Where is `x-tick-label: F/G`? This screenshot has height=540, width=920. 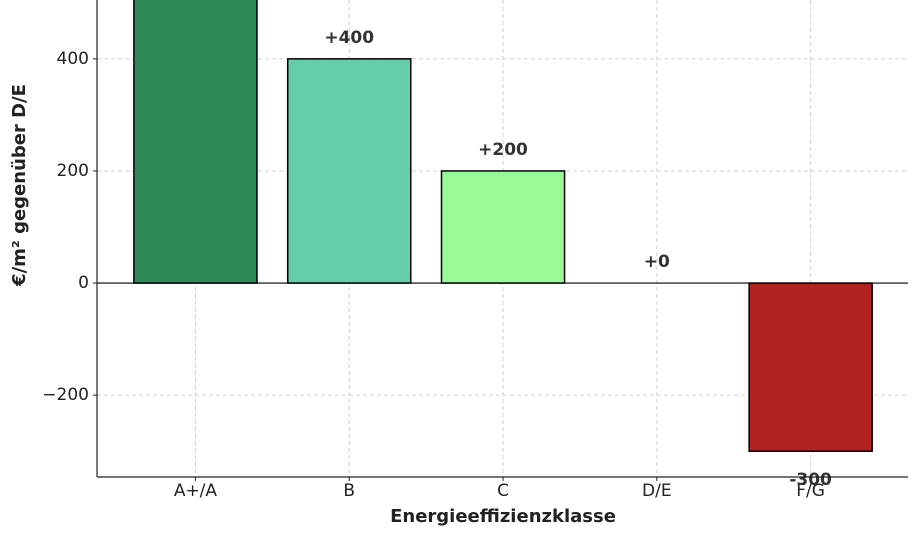 x-tick-label: F/G is located at coordinates (810, 491).